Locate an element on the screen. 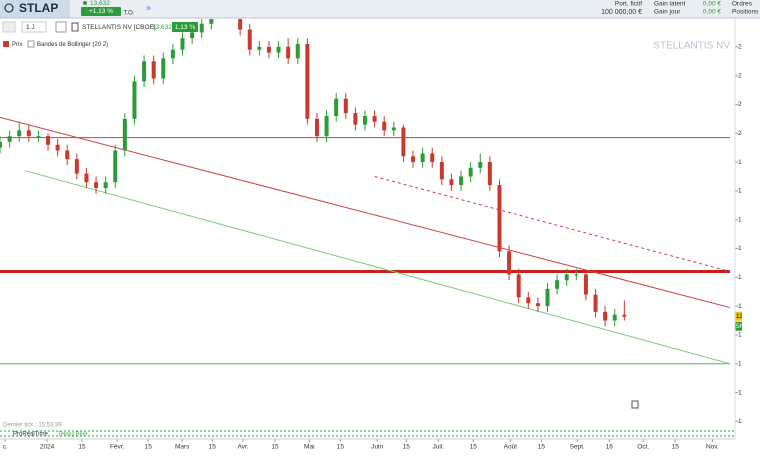  expand: » is located at coordinates (148, 7).